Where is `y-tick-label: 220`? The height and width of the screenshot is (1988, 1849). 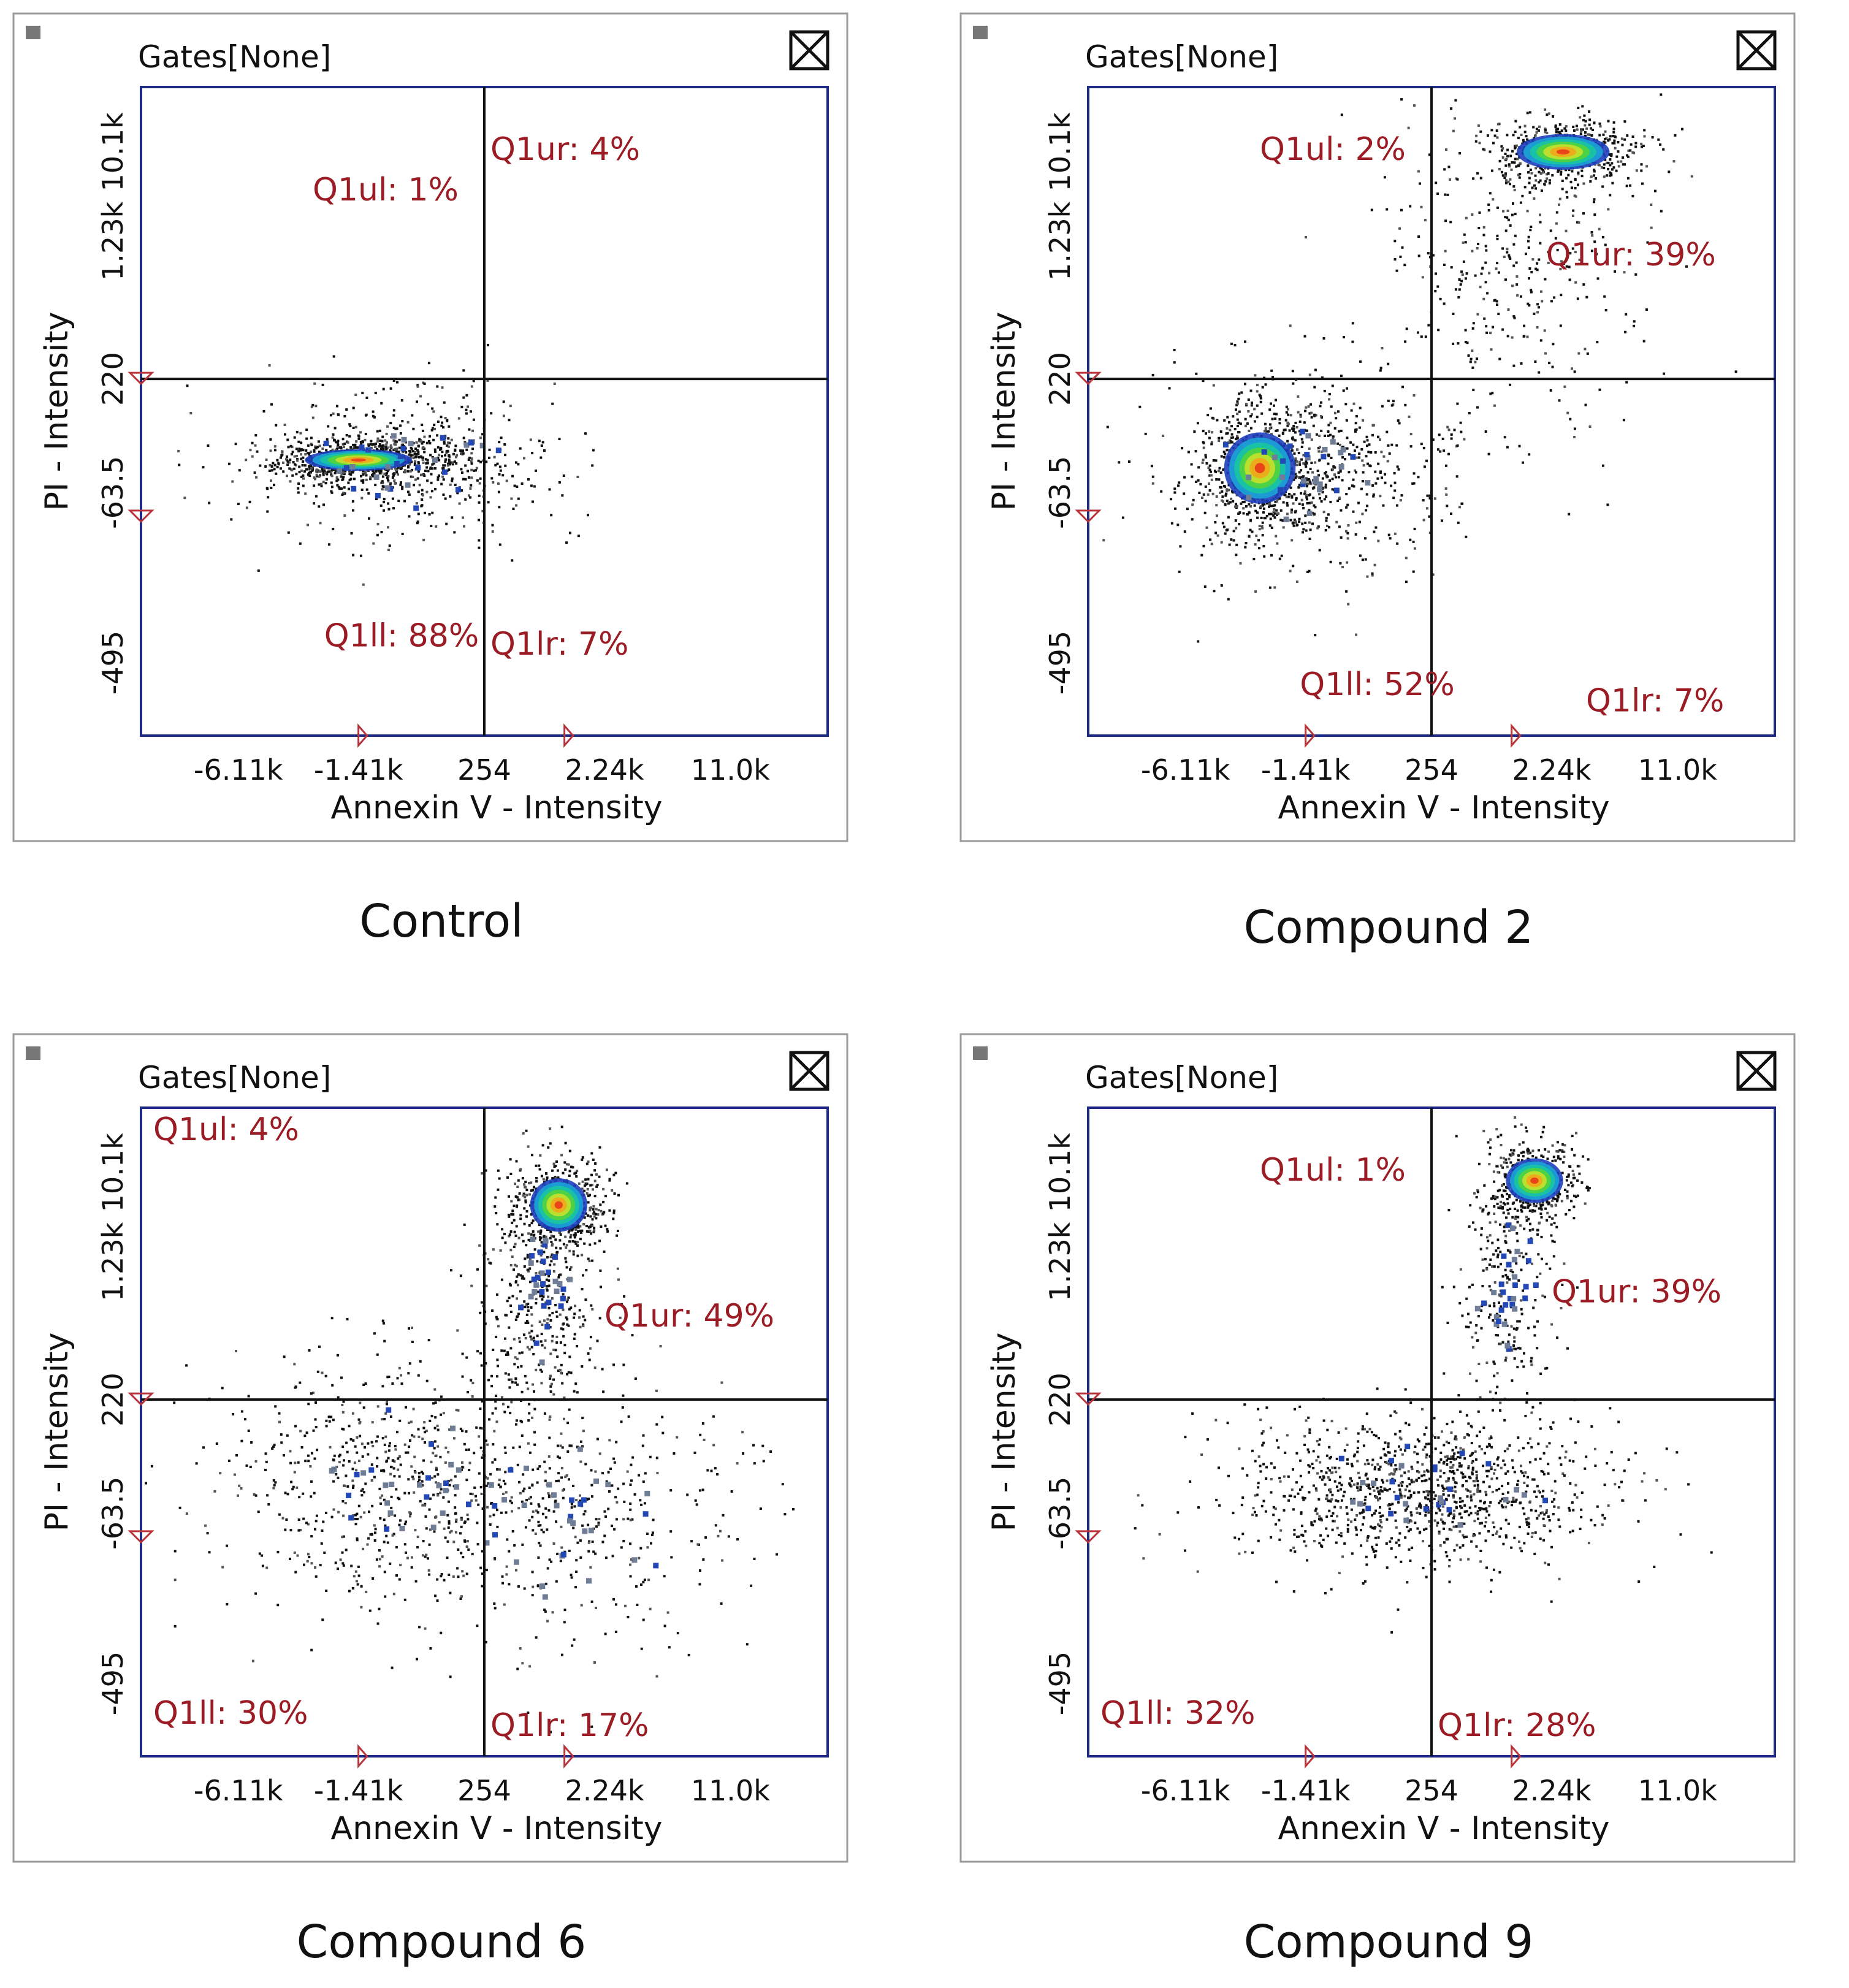 y-tick-label: 220 is located at coordinates (112, 379).